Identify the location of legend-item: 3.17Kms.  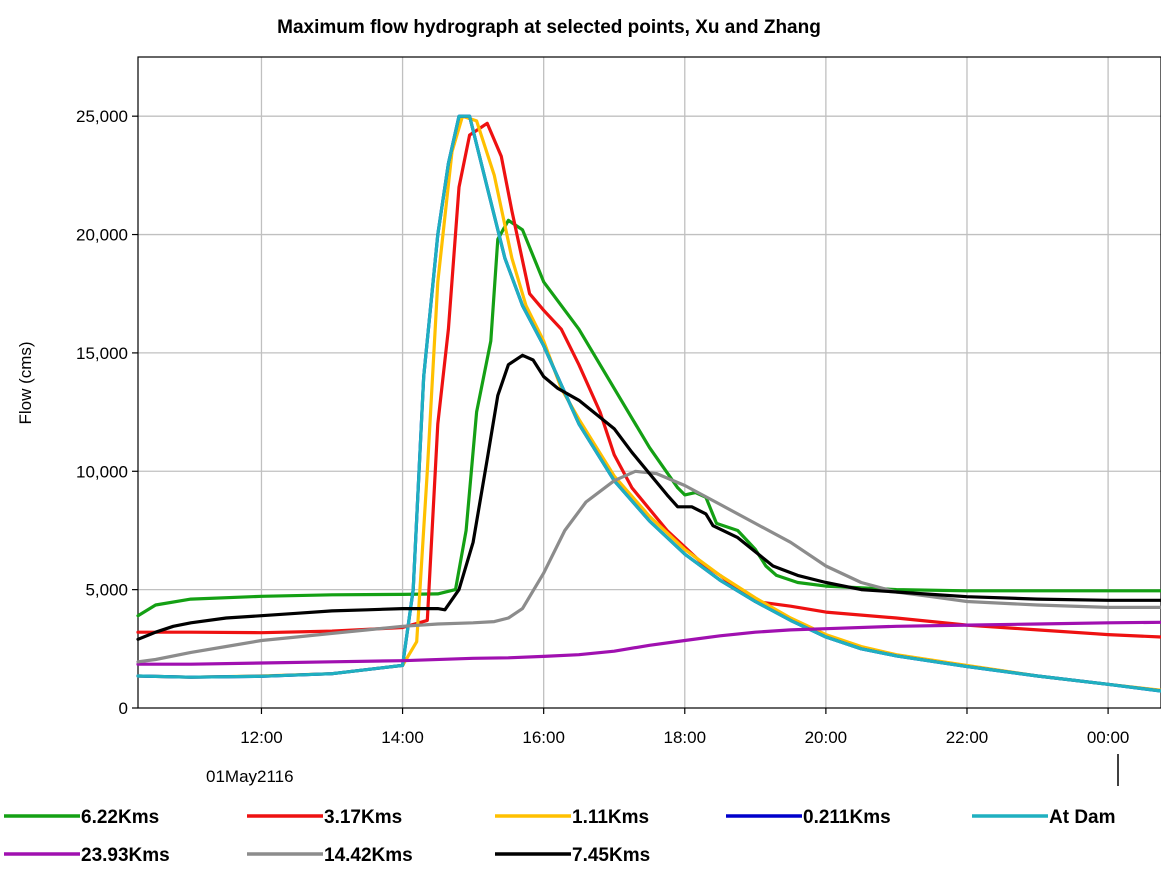
(324, 817).